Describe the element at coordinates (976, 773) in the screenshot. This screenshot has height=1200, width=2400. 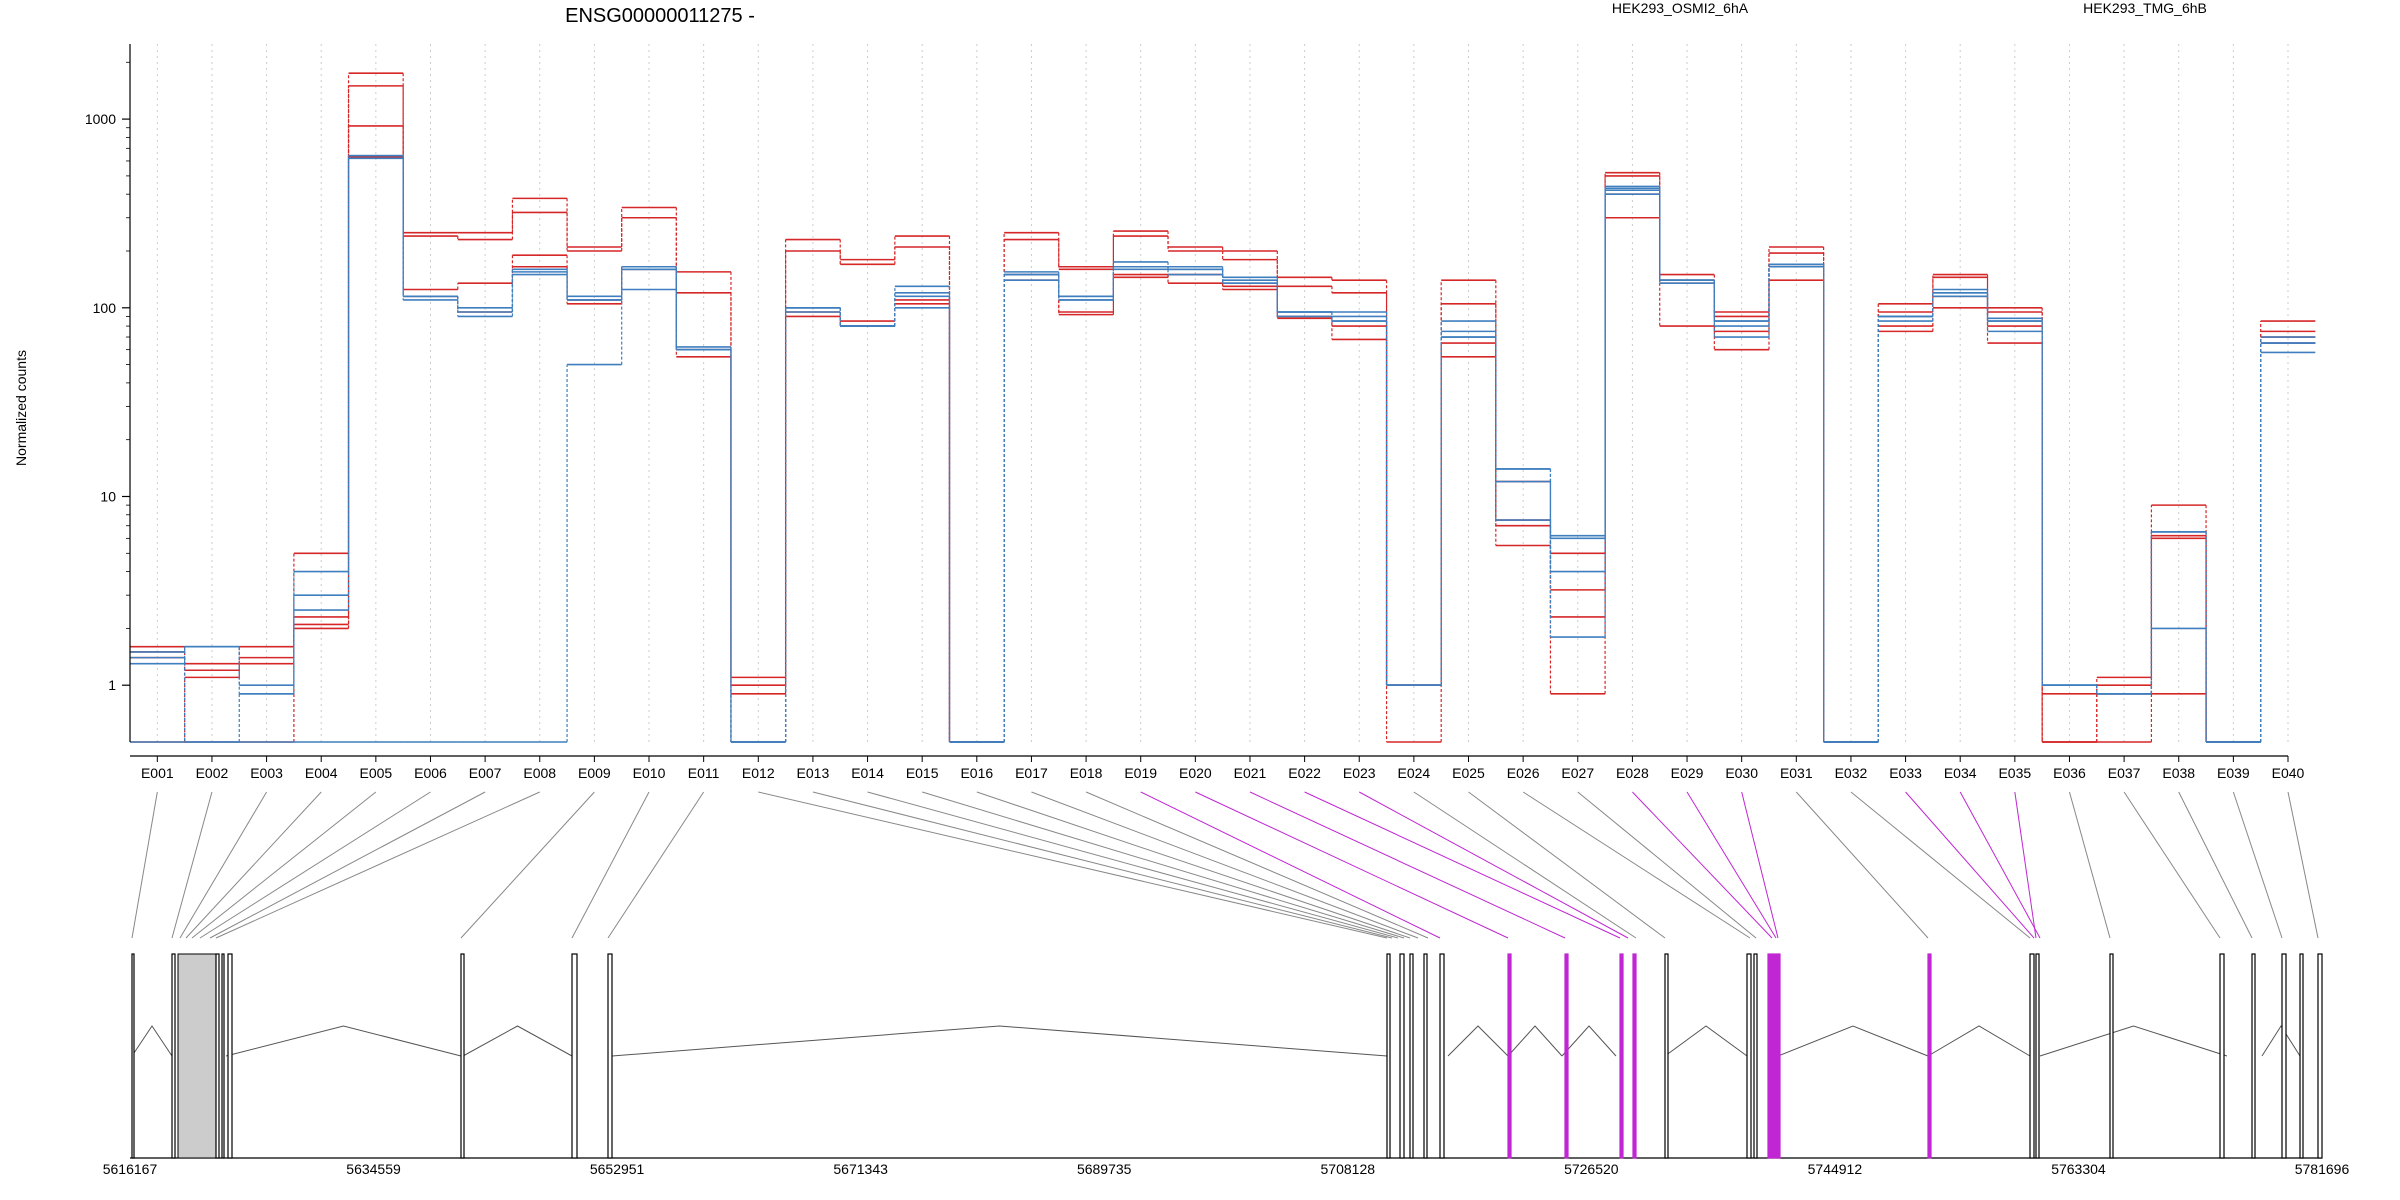
I see `x-tick-label: E016` at that location.